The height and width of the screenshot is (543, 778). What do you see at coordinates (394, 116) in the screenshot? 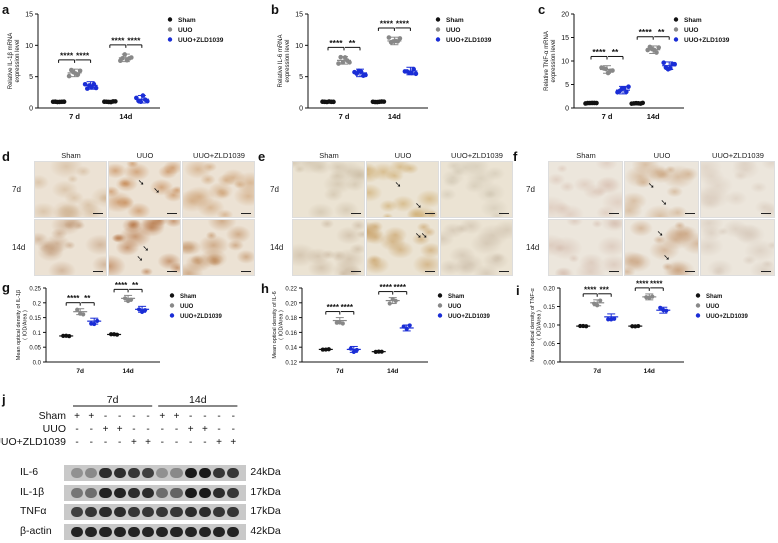
I see `x-category-label: 14d` at bounding box center [394, 116].